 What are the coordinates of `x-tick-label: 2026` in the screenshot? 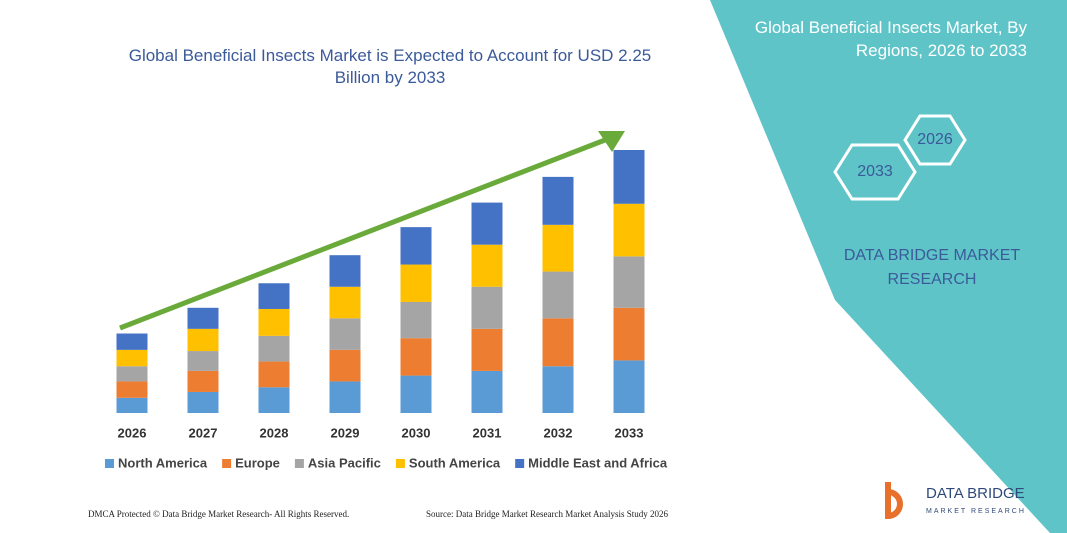 It's located at (132, 432).